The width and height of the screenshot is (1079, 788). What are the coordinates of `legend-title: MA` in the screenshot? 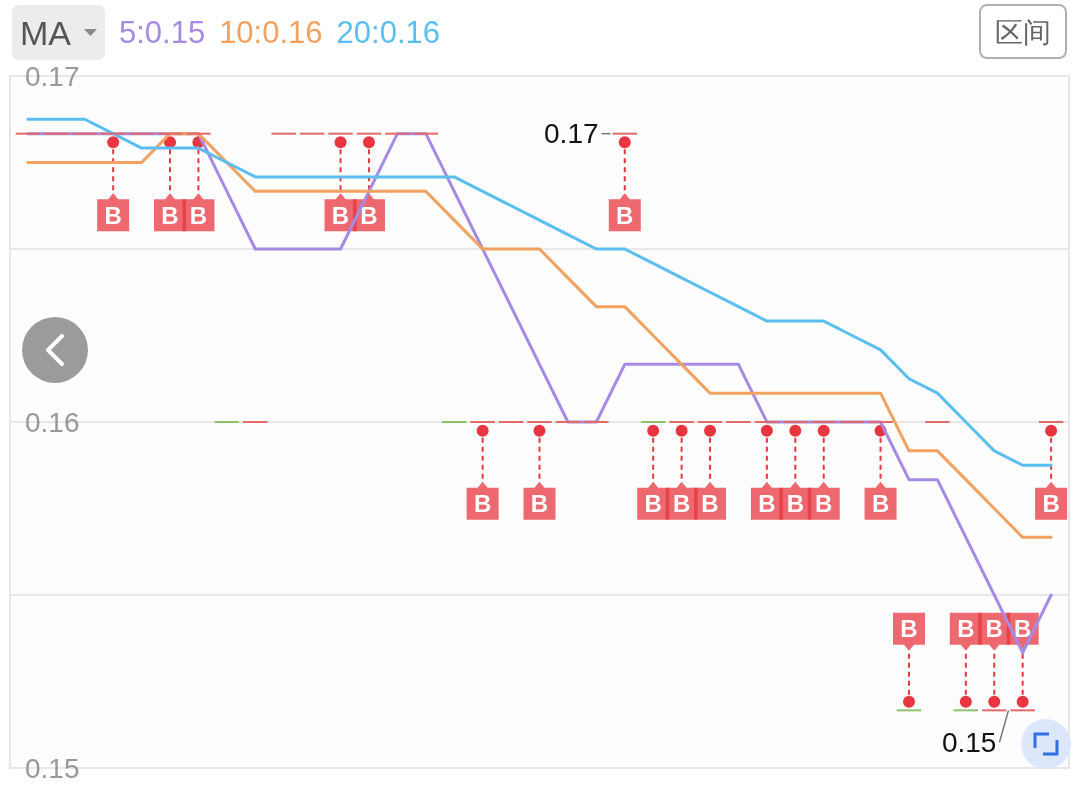 It's located at (46, 33).